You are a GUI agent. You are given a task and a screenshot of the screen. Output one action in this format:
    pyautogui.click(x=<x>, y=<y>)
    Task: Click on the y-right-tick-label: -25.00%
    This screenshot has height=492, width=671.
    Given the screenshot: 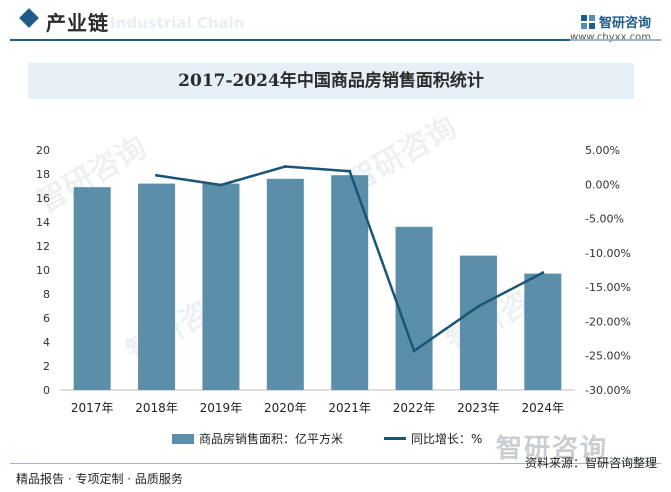 What is the action you would take?
    pyautogui.click(x=608, y=356)
    